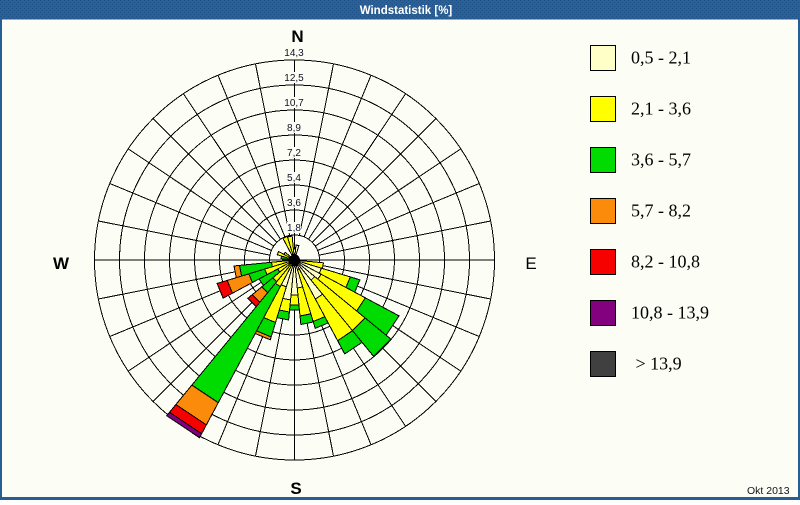 The width and height of the screenshot is (800, 505). I want to click on svg-text: 5,7 - 8,2, so click(661, 211).